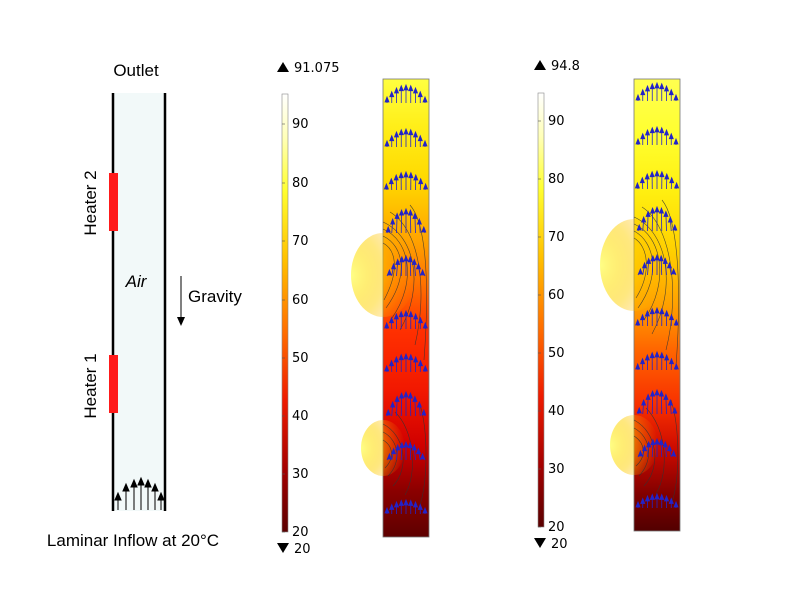 The image size is (800, 600). I want to click on colorbar-1-bar, so click(285, 313).